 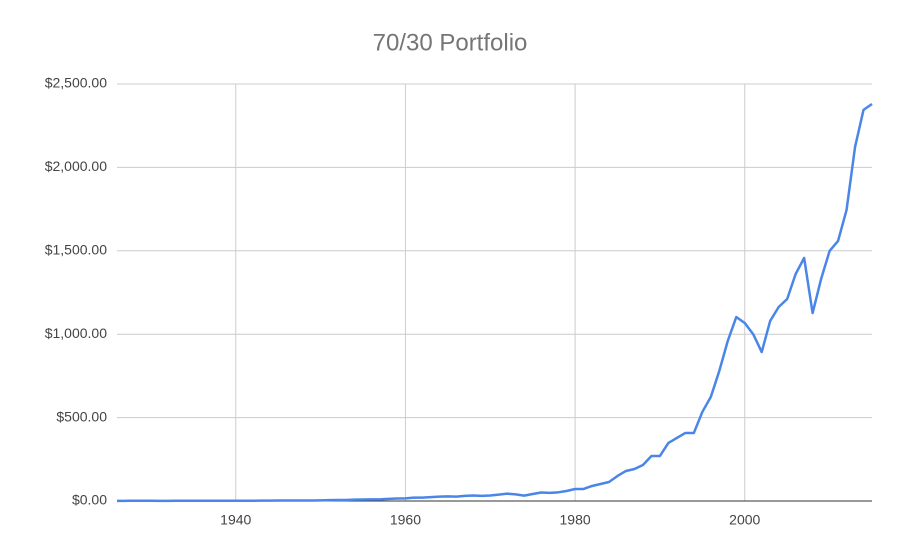 What do you see at coordinates (76, 250) in the screenshot?
I see `y-tick-label: $1,500.00` at bounding box center [76, 250].